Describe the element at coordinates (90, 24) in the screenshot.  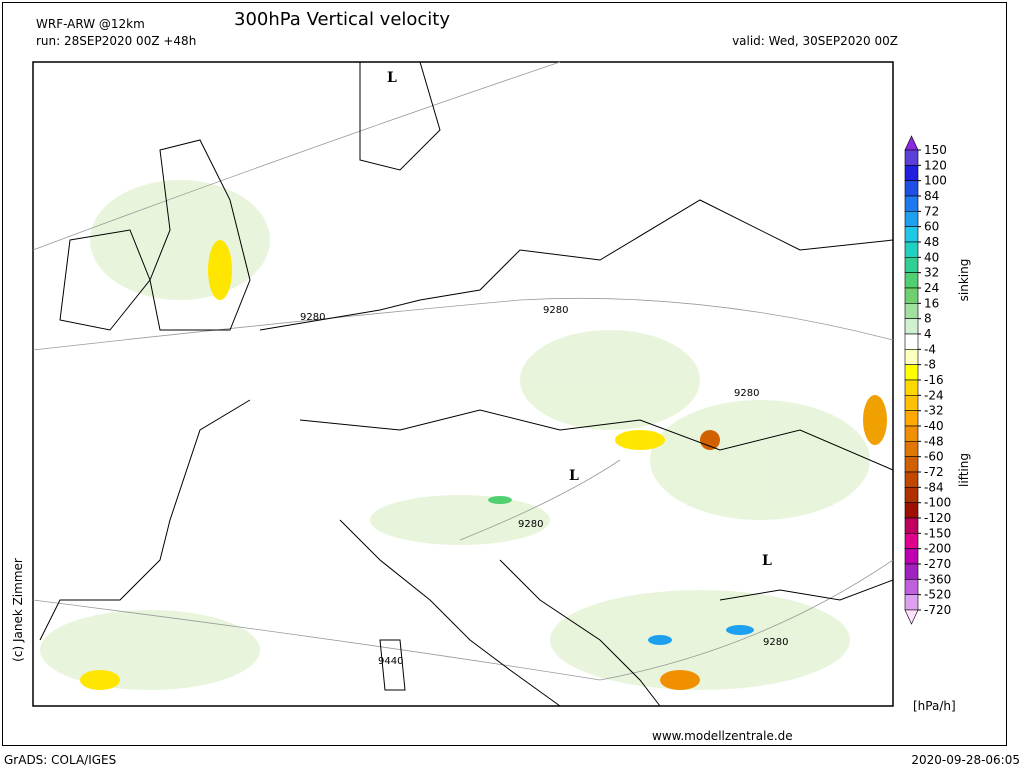
I see `model-label: WRF-ARW @12km` at that location.